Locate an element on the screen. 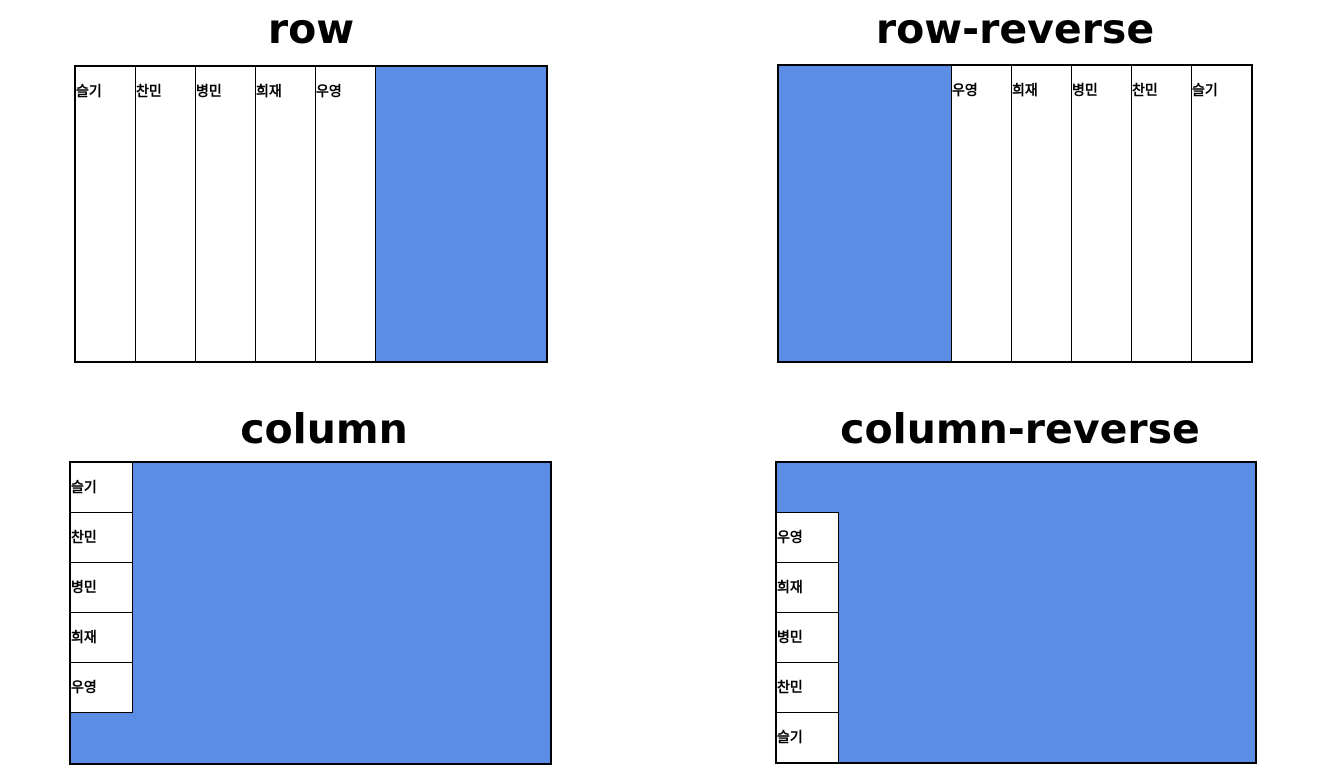 This screenshot has width=1333, height=779. panel-title-column-reverse: column-reverse is located at coordinates (1020, 429).